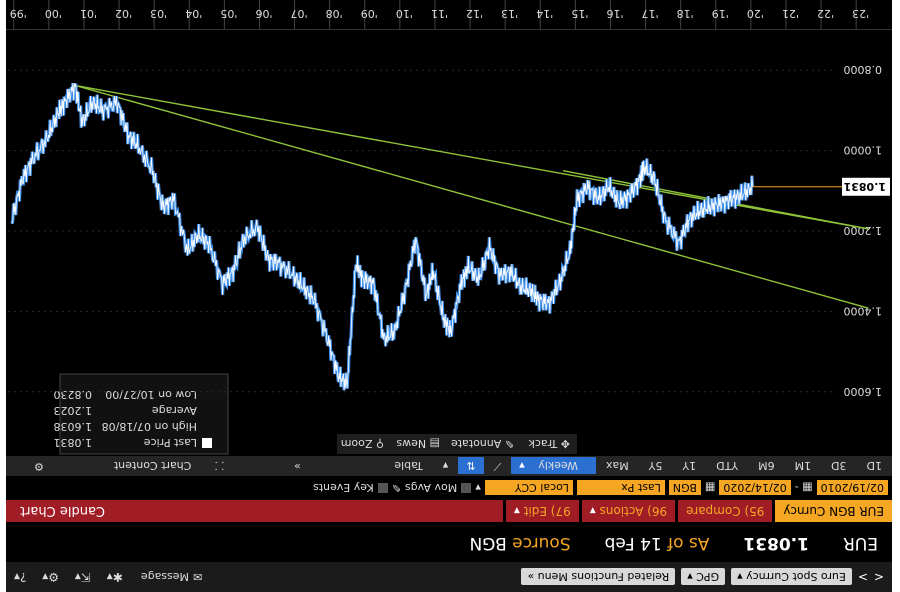  What do you see at coordinates (862, 577) in the screenshot?
I see `nav-forward-button: >` at bounding box center [862, 577].